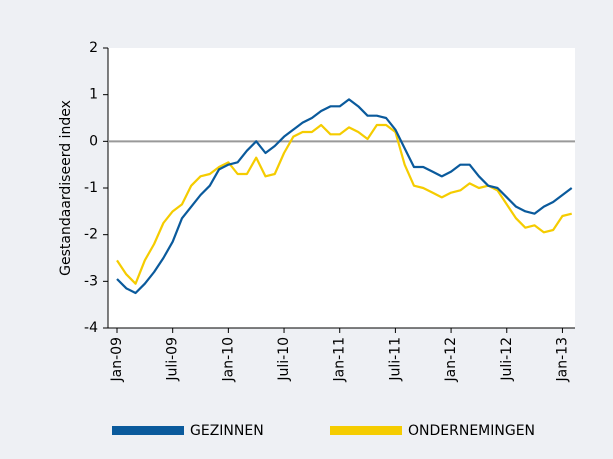  I want to click on x-tick-label: Jan-13, so click(562, 359).